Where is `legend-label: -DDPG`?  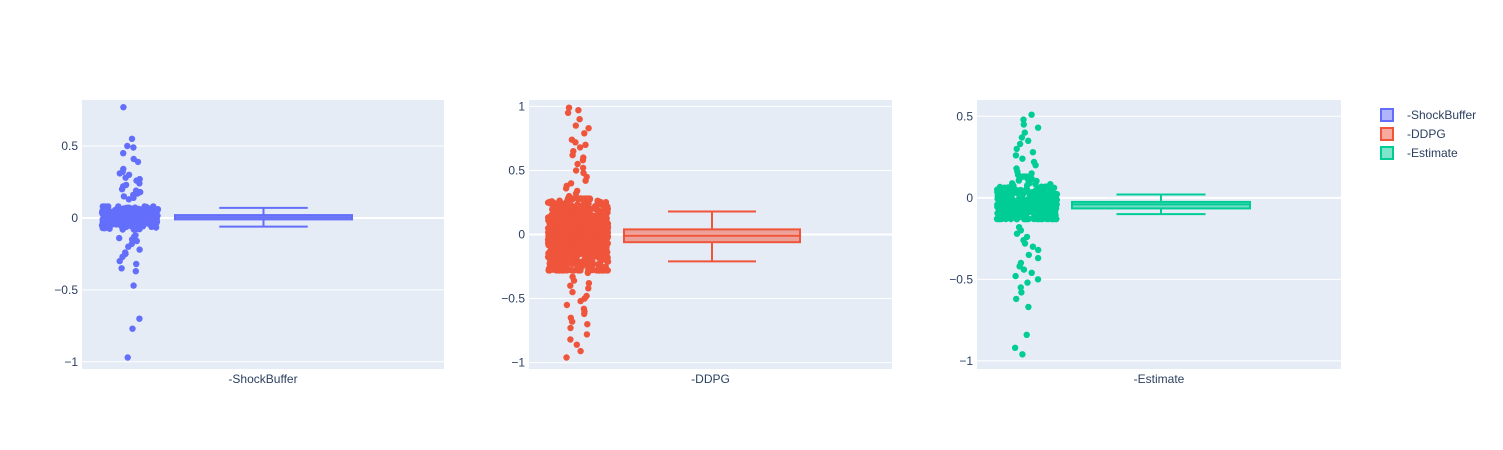 legend-label: -DDPG is located at coordinates (1426, 134).